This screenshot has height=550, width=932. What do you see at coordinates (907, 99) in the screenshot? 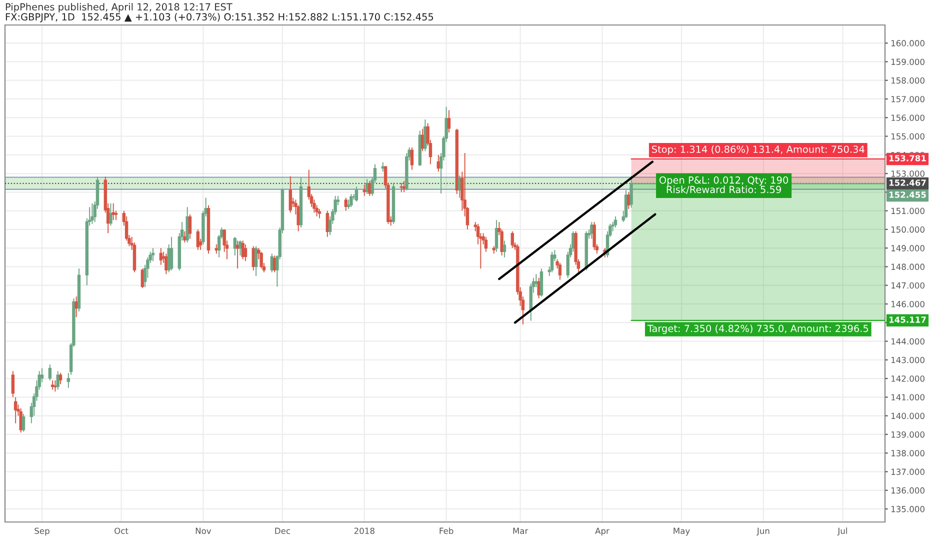
I see `y-tick-label: 157.000` at bounding box center [907, 99].